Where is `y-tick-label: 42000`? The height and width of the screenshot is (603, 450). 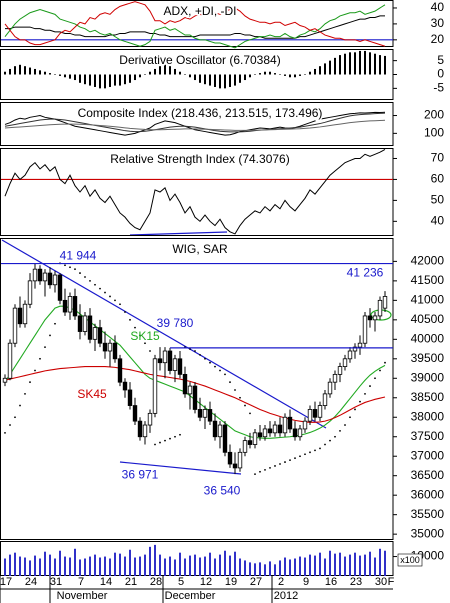
y-tick-label: 42000 is located at coordinates (428, 261).